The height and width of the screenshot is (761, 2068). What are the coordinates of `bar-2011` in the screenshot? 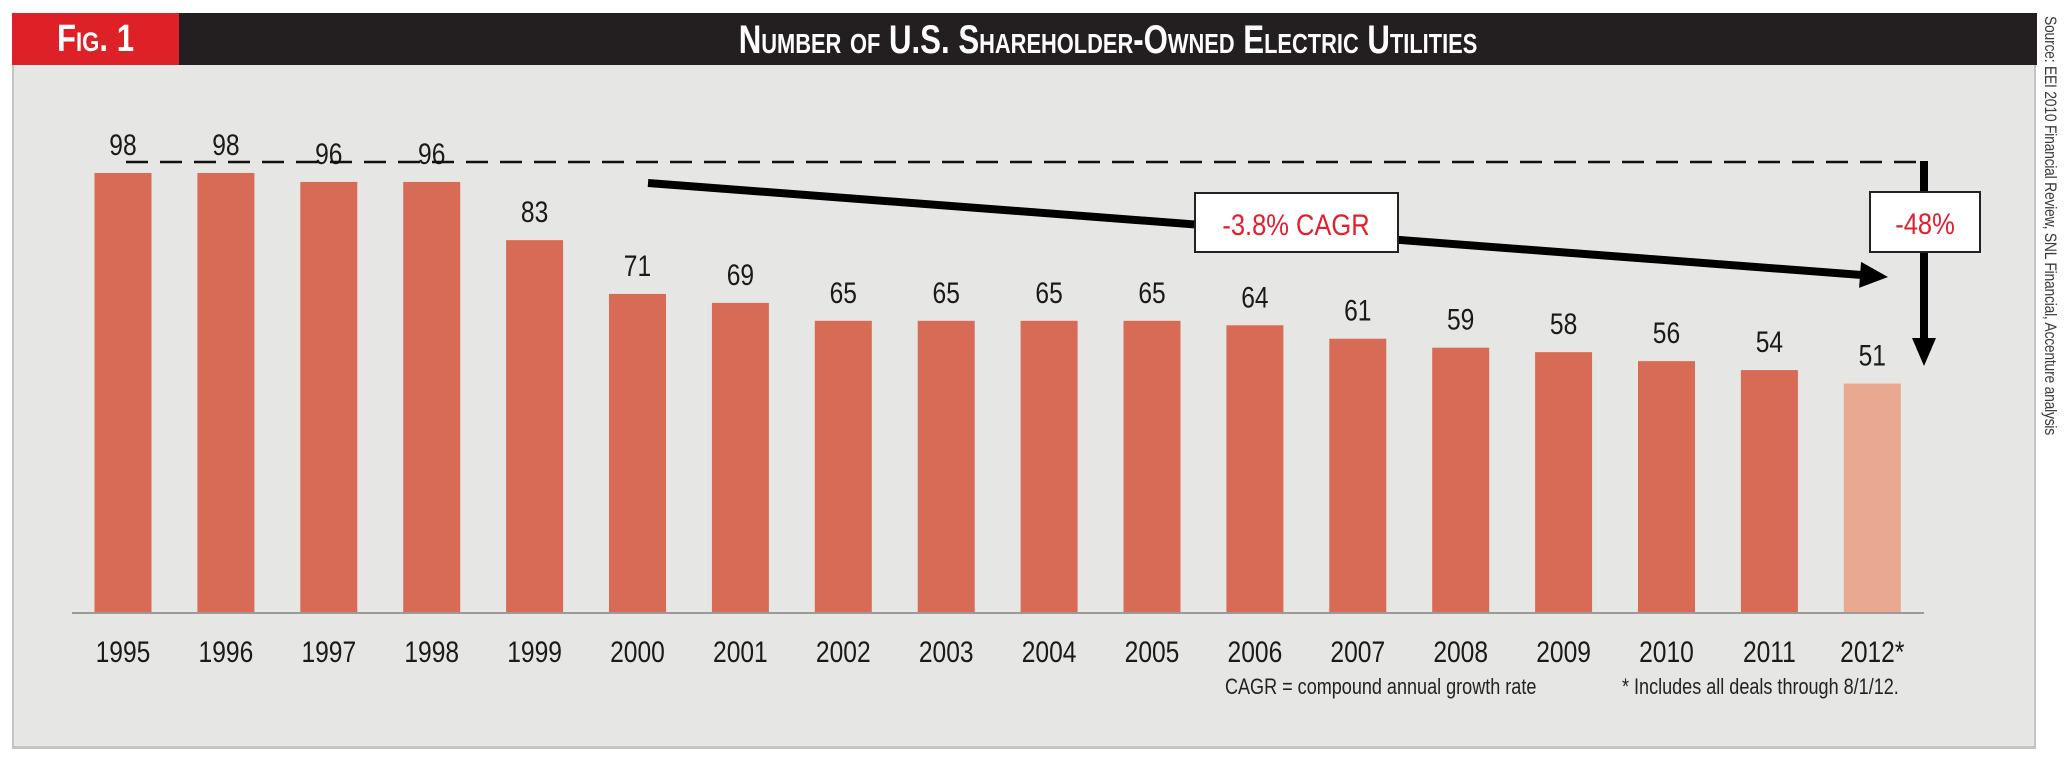 It's located at (1769, 491).